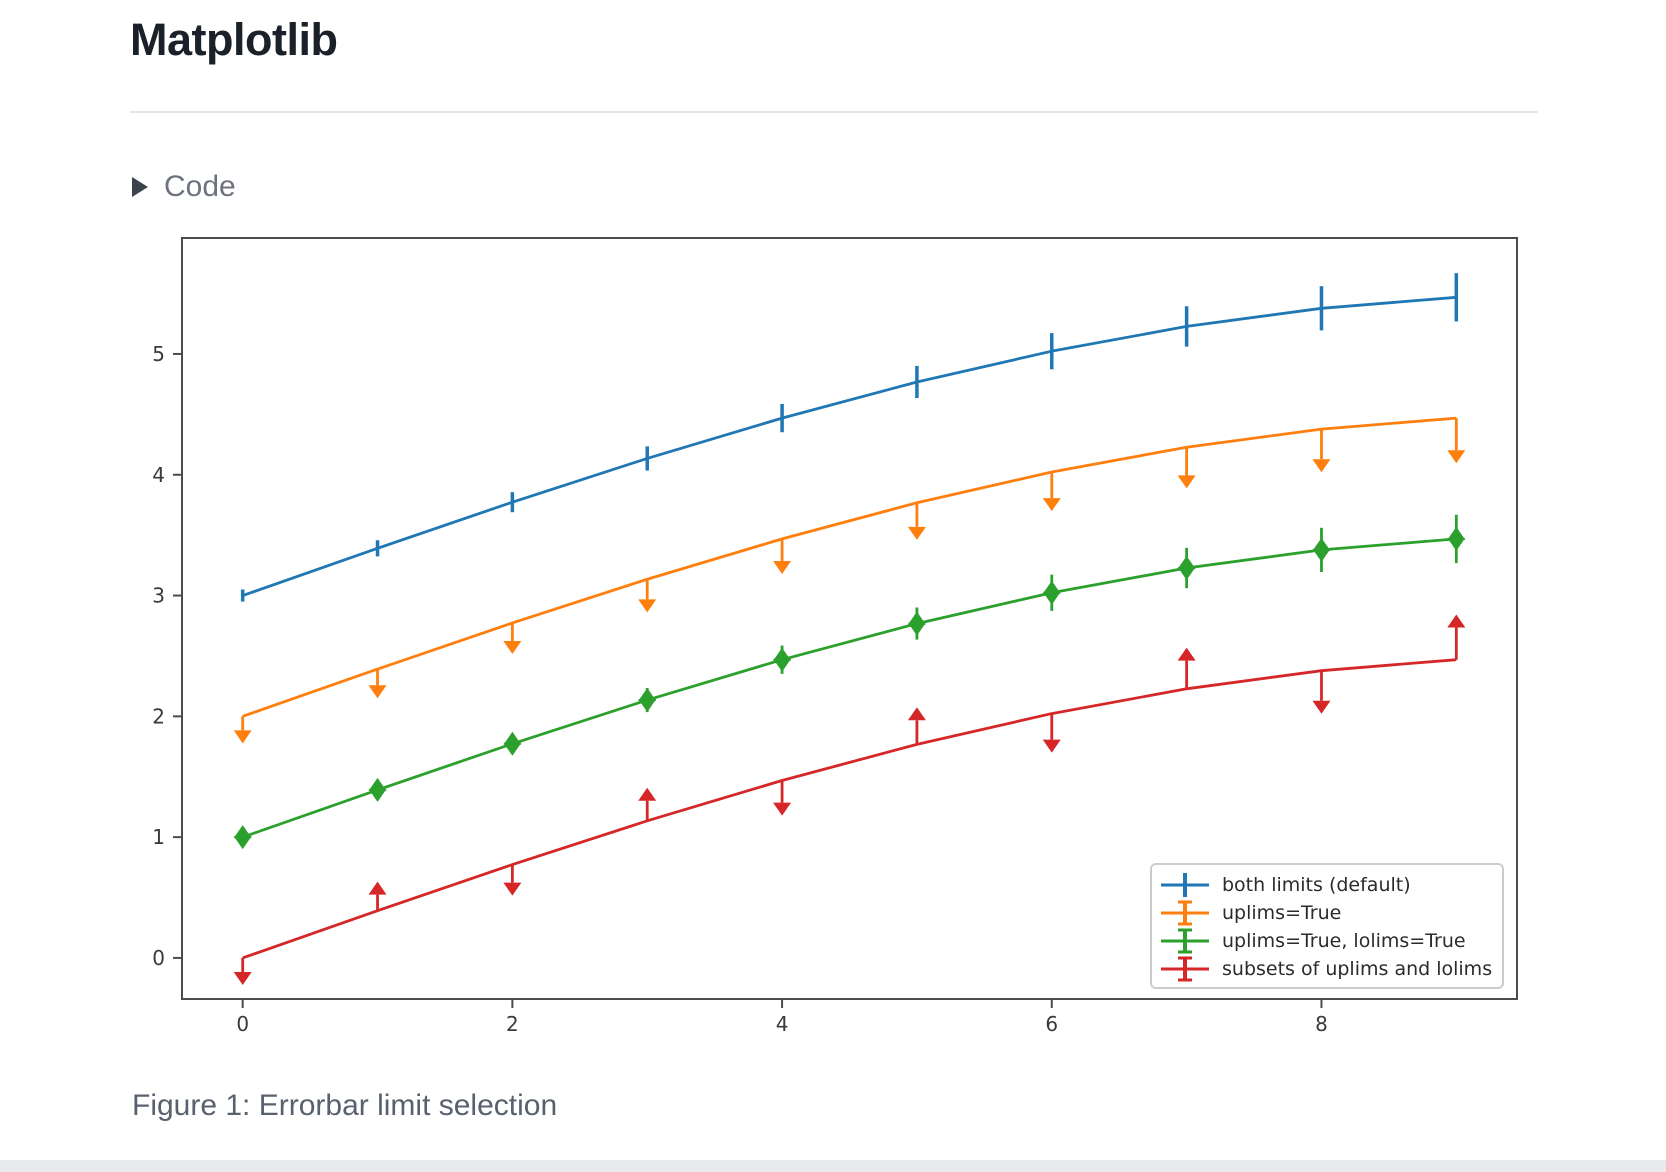 The image size is (1666, 1172). What do you see at coordinates (1357, 969) in the screenshot?
I see `legend-label: subsets of uplims and lolims` at bounding box center [1357, 969].